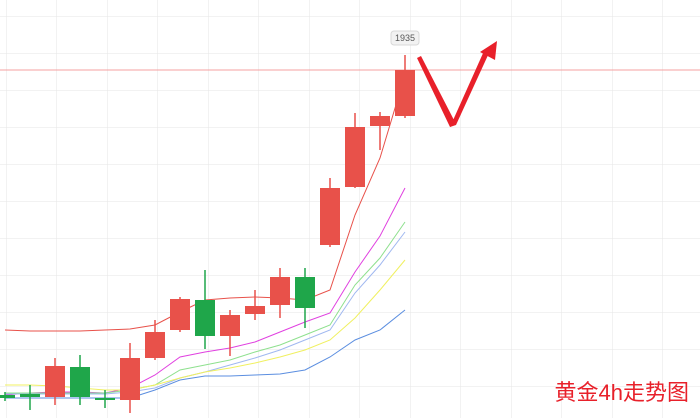  I want to click on high-label: 1935, so click(405, 38).